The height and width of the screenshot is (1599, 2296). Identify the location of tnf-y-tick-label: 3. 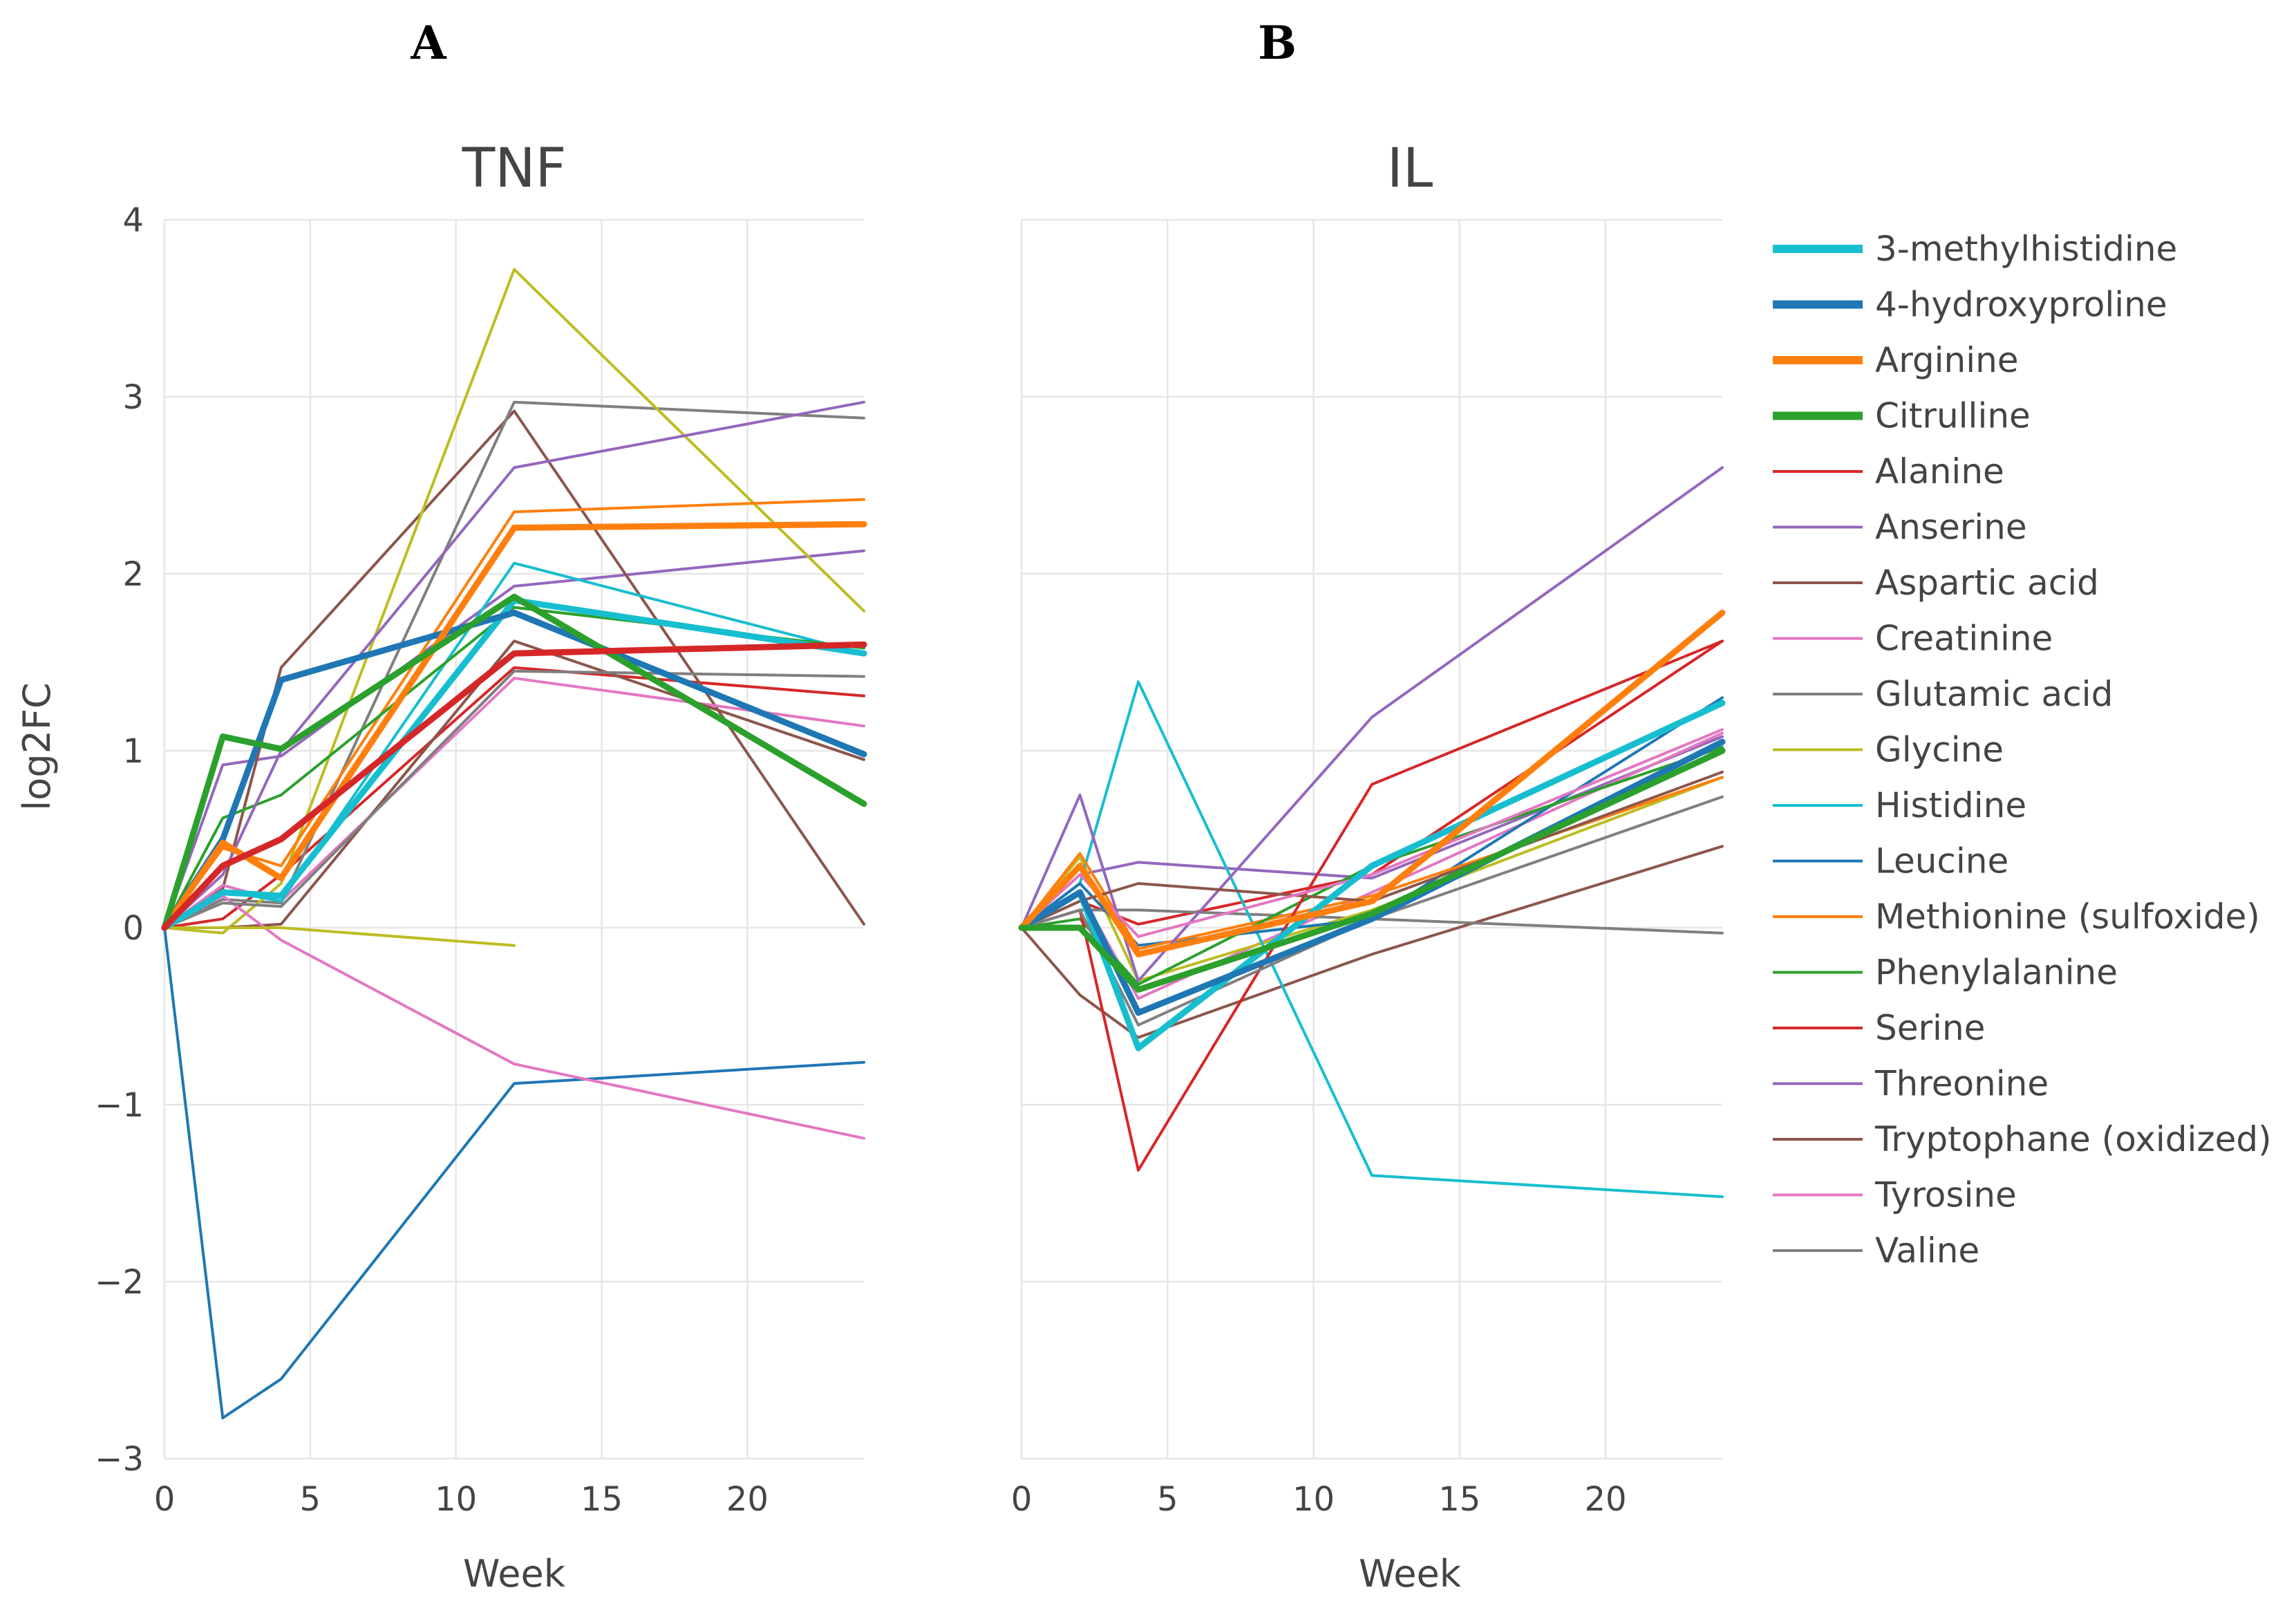
(133, 397).